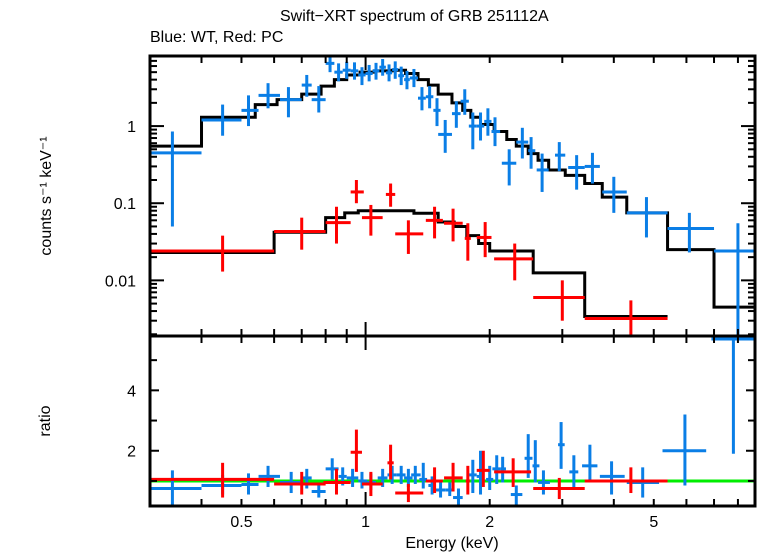 Image resolution: width=758 pixels, height=556 pixels. I want to click on ratio-y-tick-label: 4, so click(131, 391).